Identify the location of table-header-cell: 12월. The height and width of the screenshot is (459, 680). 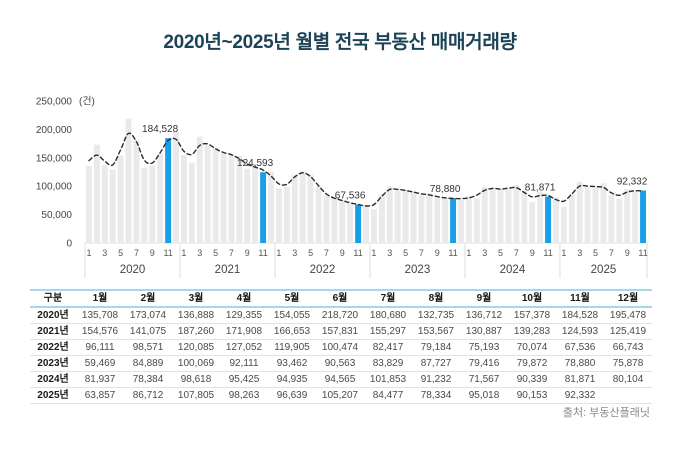
(628, 298).